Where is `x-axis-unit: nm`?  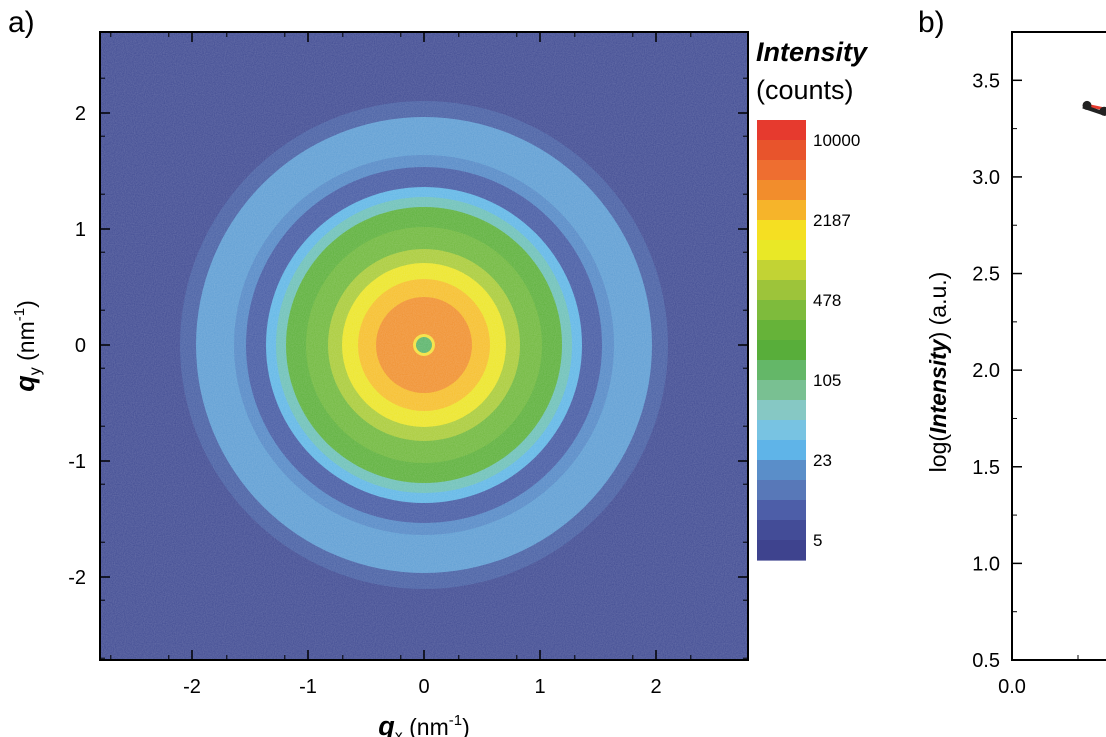
x-axis-unit: nm is located at coordinates (433, 725).